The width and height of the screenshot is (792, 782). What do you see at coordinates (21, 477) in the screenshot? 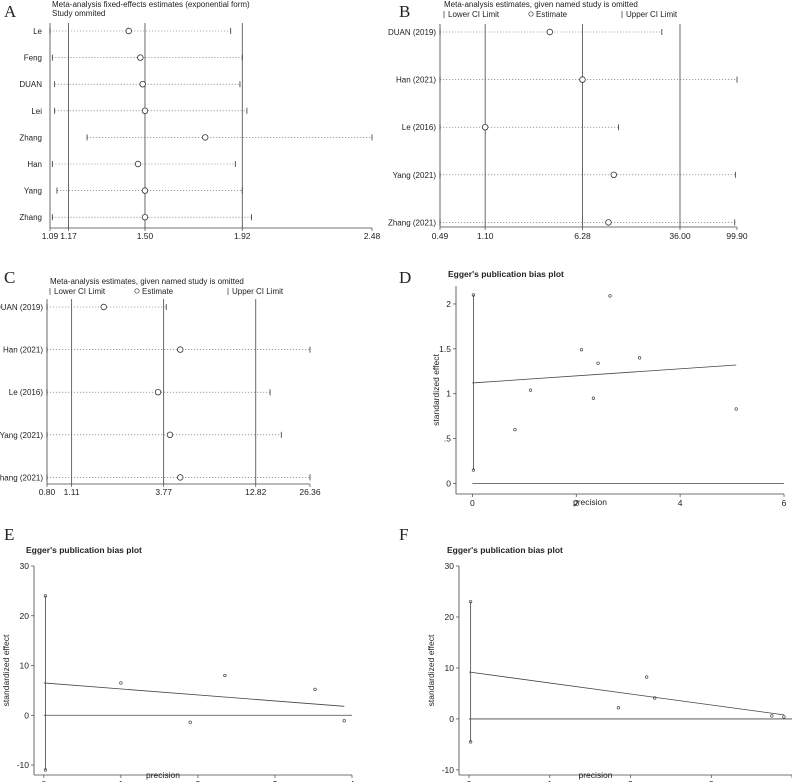
I see `study-label: Zhang (2021)` at bounding box center [21, 477].